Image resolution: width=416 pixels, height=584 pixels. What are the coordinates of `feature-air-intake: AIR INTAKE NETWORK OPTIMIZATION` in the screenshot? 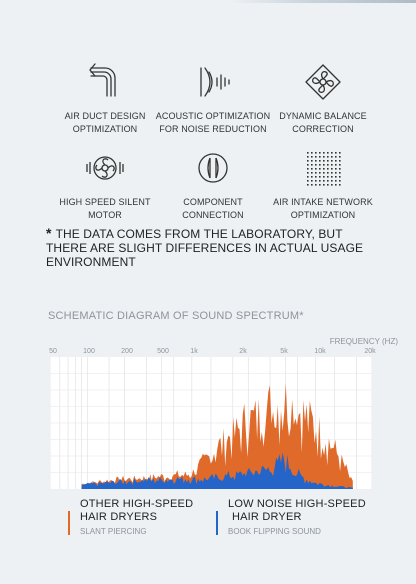 It's located at (323, 185).